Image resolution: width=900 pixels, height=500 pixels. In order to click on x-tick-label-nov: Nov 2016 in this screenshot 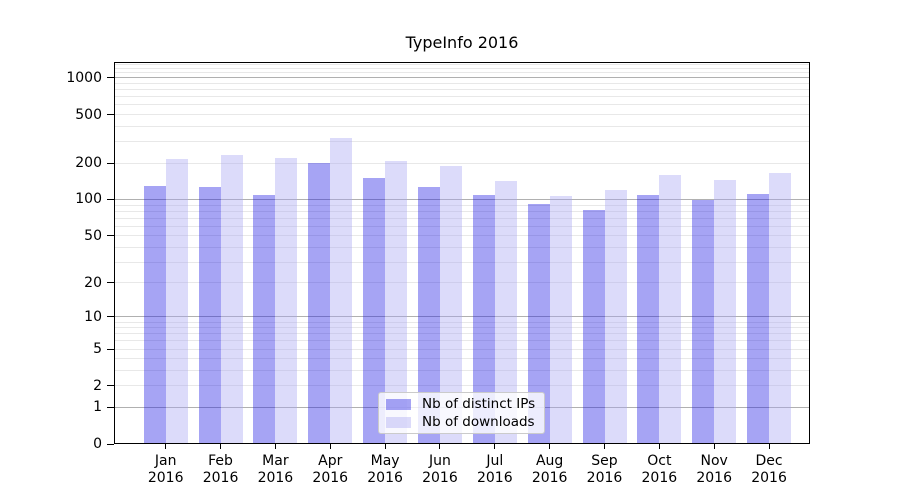, I will do `click(714, 470)`.